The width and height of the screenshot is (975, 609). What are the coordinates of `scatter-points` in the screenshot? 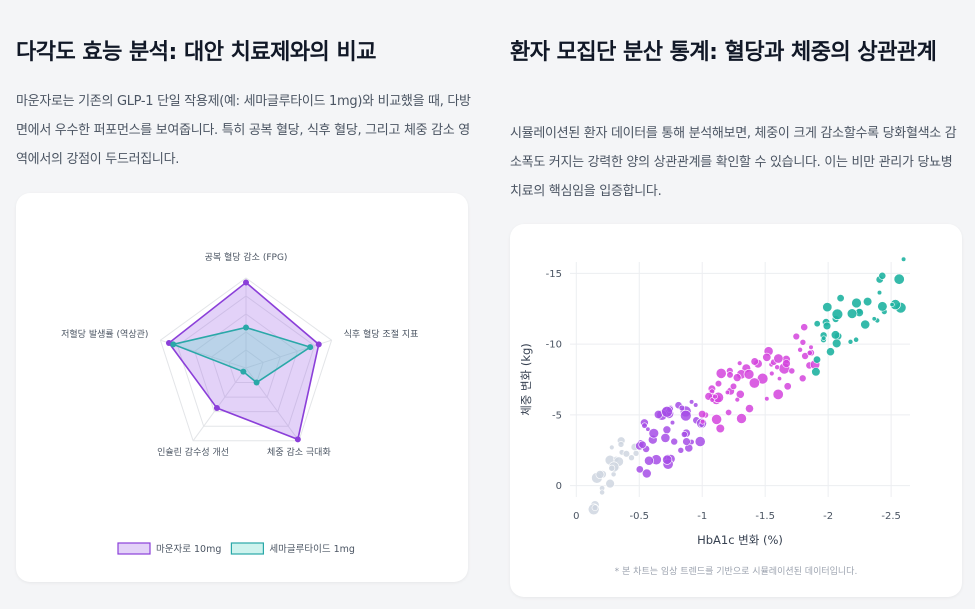 It's located at (747, 386).